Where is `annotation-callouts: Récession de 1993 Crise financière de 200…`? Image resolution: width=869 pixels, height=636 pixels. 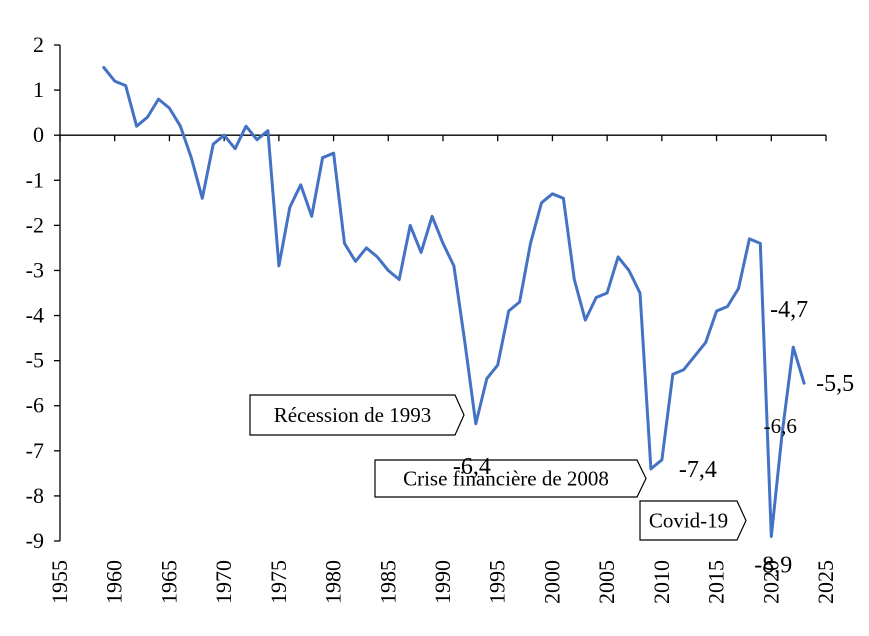
annotation-callouts: Récession de 1993 Crise financière de 200… is located at coordinates (498, 467).